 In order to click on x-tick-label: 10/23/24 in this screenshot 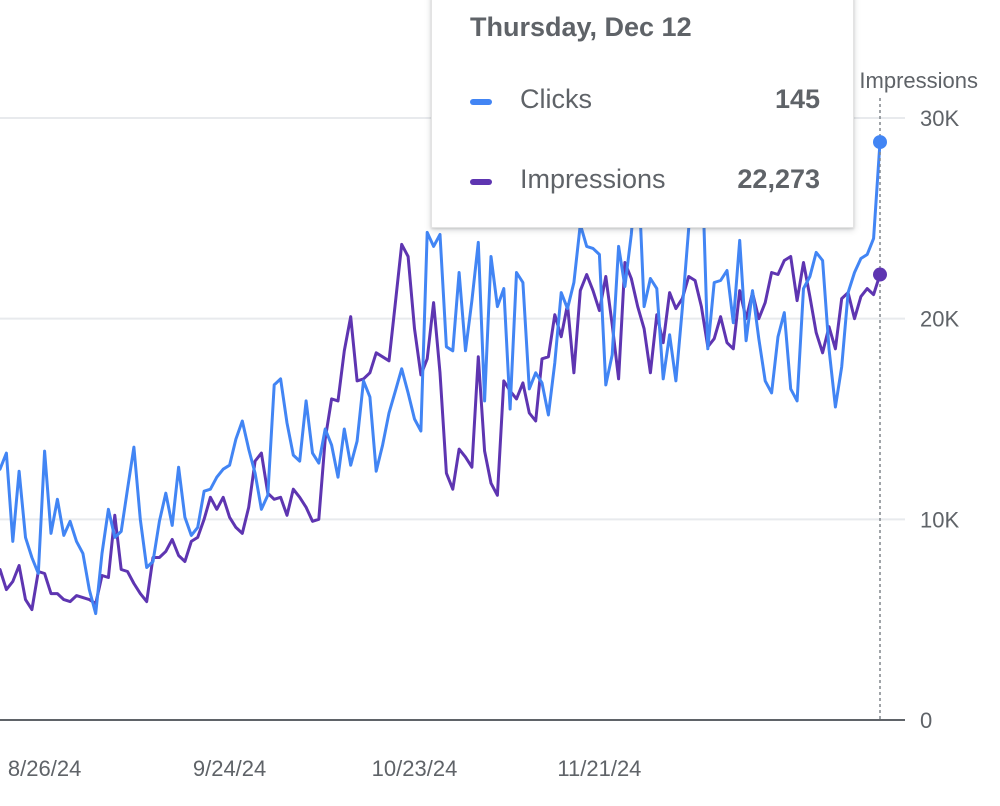, I will do `click(415, 768)`.